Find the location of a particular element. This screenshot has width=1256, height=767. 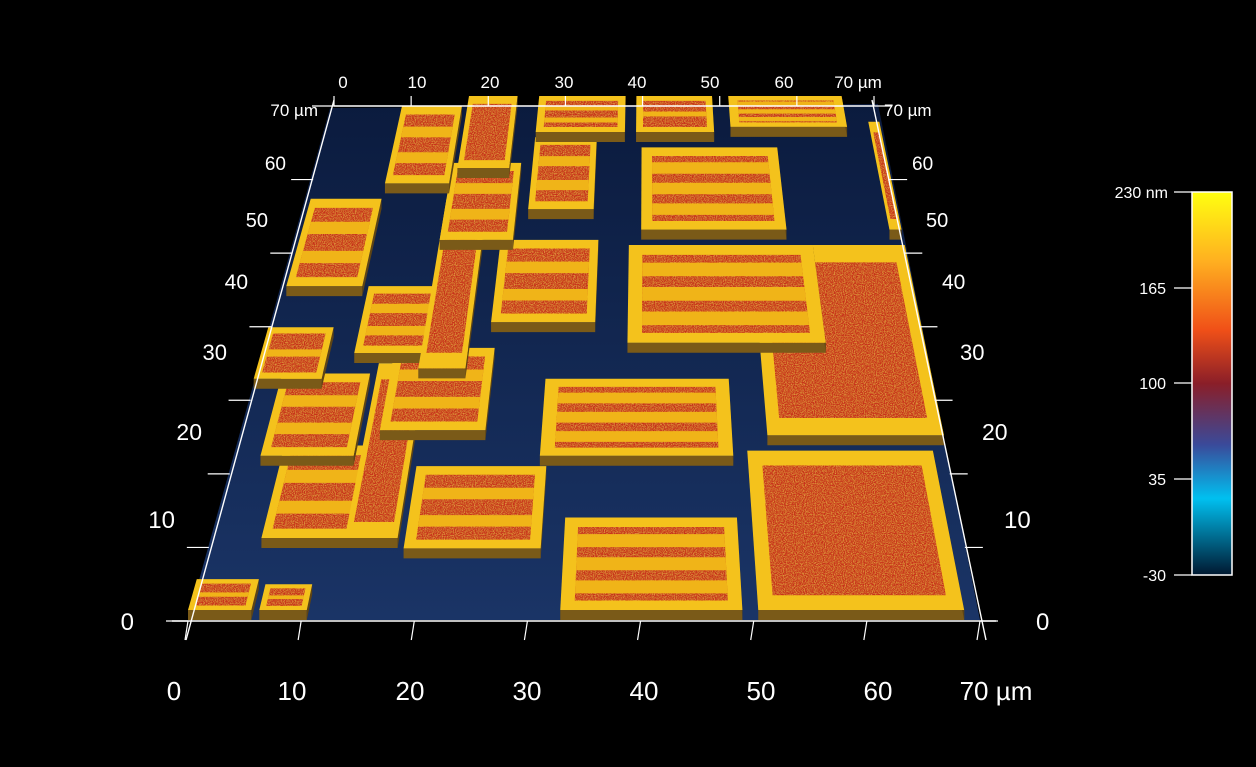

right-tick-label: 0 is located at coordinates (1042, 622).